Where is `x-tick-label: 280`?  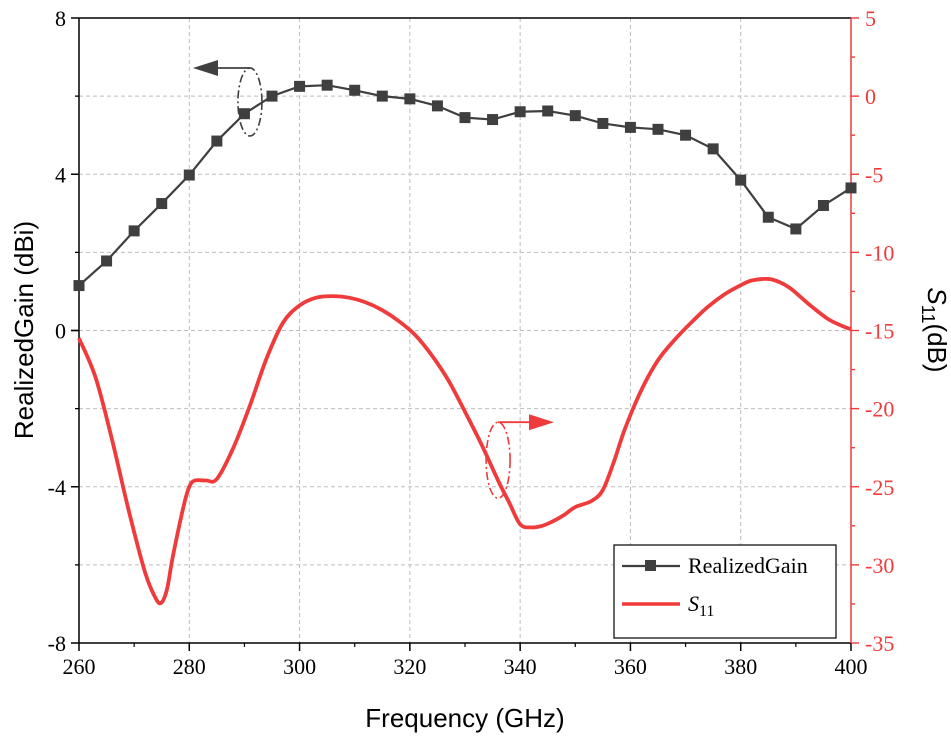 x-tick-label: 280 is located at coordinates (189, 666).